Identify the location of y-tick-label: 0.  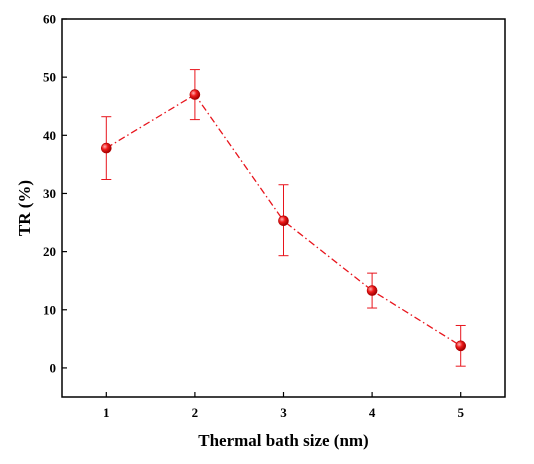
(53, 367).